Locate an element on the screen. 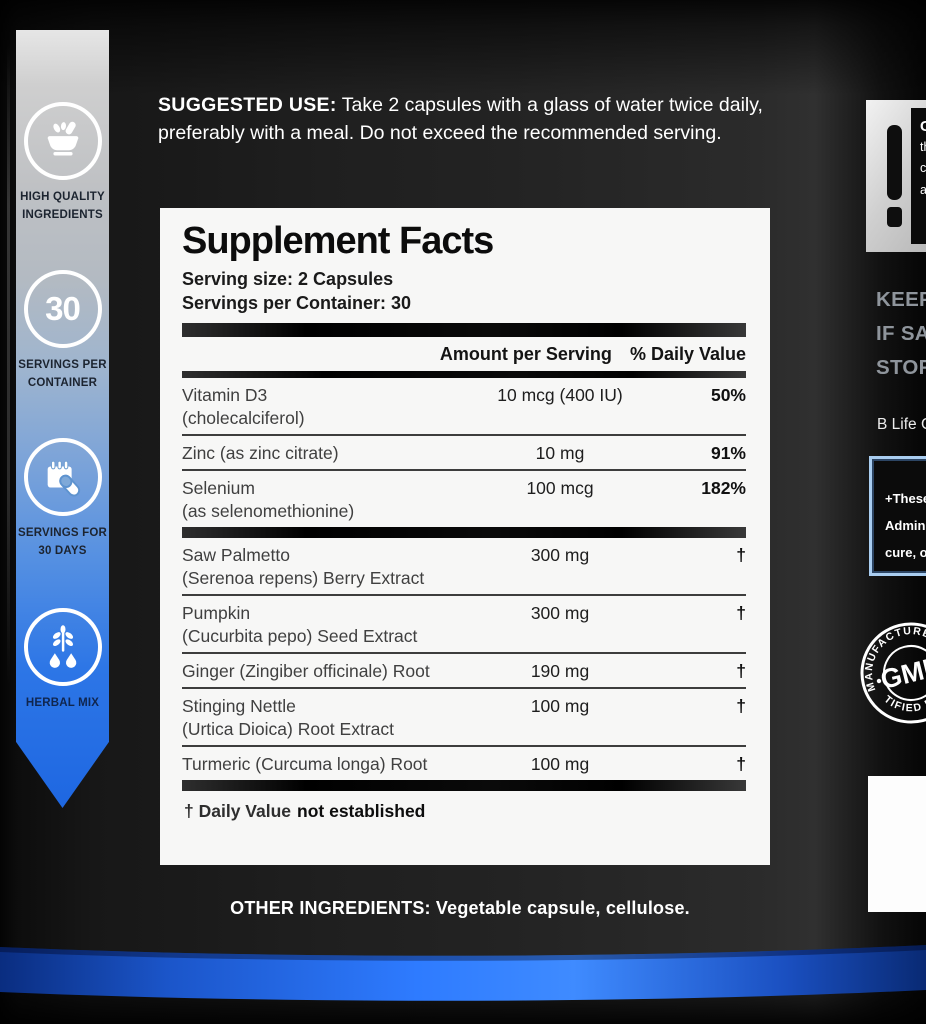 The image size is (926, 1024). caution-text-box: CA th co an is located at coordinates (918, 176).